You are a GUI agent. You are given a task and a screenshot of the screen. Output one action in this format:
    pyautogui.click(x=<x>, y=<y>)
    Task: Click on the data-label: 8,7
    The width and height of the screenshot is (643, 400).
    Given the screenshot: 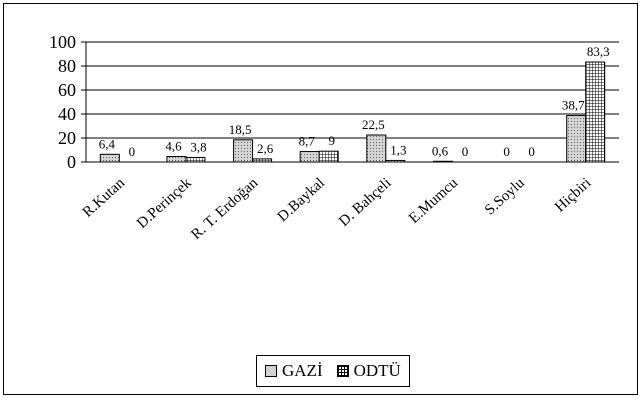 What is the action you would take?
    pyautogui.click(x=307, y=141)
    